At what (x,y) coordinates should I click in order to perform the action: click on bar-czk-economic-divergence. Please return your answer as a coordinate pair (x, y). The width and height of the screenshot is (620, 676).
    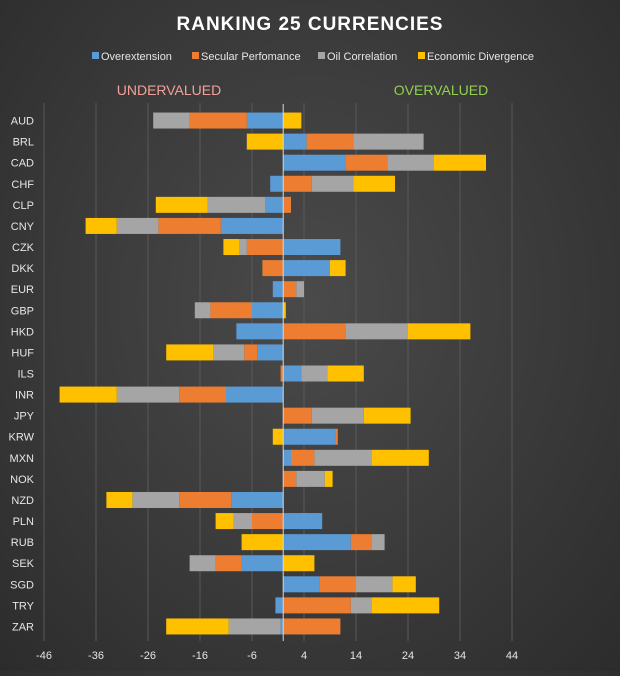
    Looking at the image, I should click on (231, 247).